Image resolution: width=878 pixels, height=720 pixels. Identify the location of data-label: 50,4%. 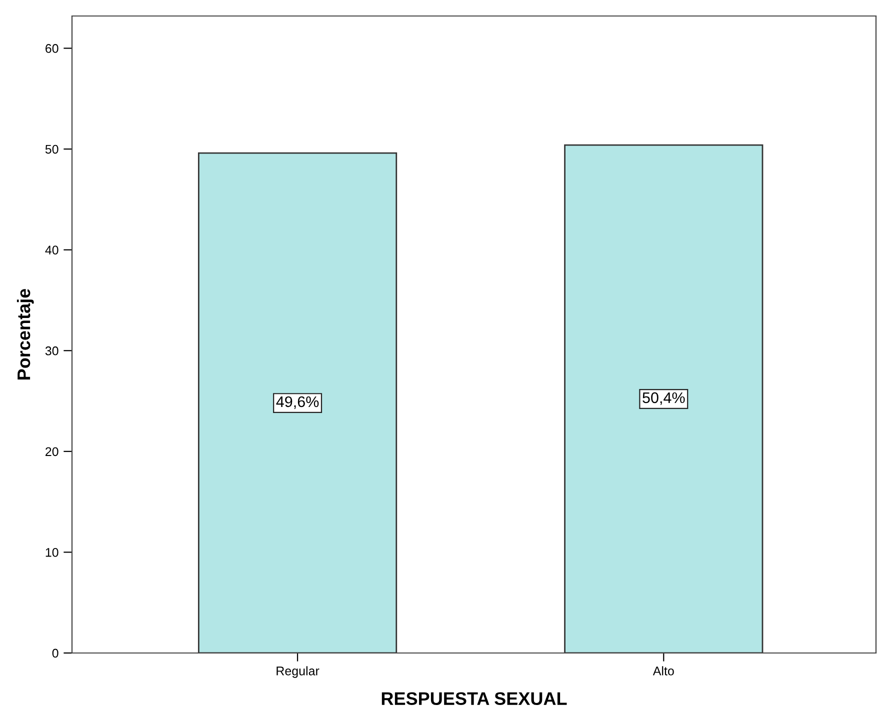
(663, 398).